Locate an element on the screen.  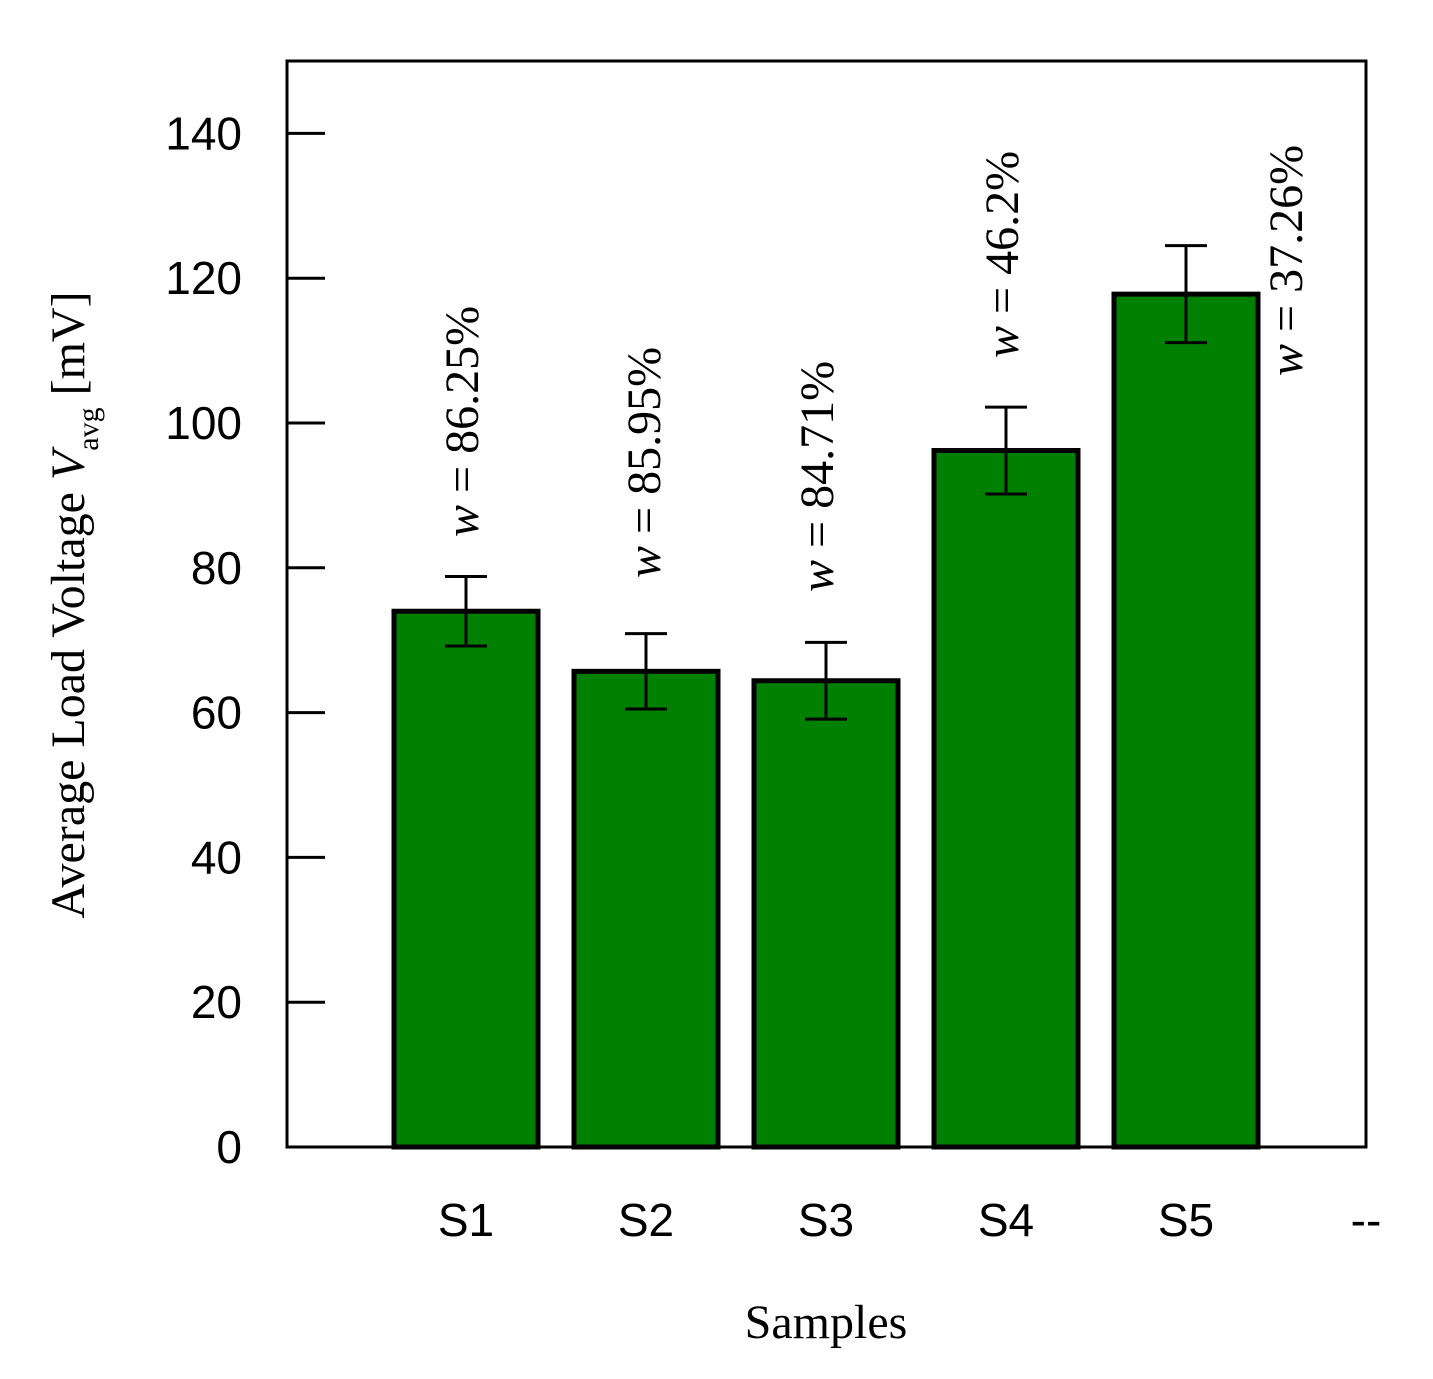
bar-S4 is located at coordinates (1006, 799).